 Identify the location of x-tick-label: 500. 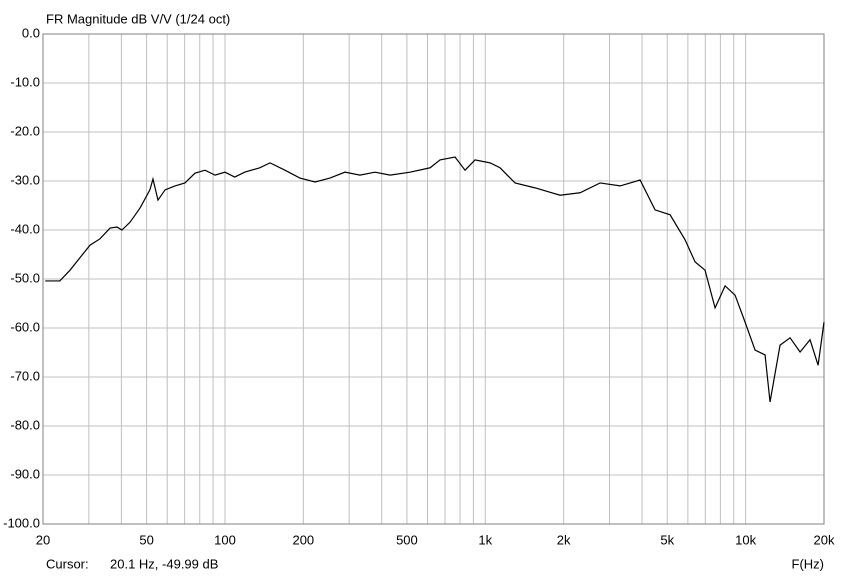
(407, 539).